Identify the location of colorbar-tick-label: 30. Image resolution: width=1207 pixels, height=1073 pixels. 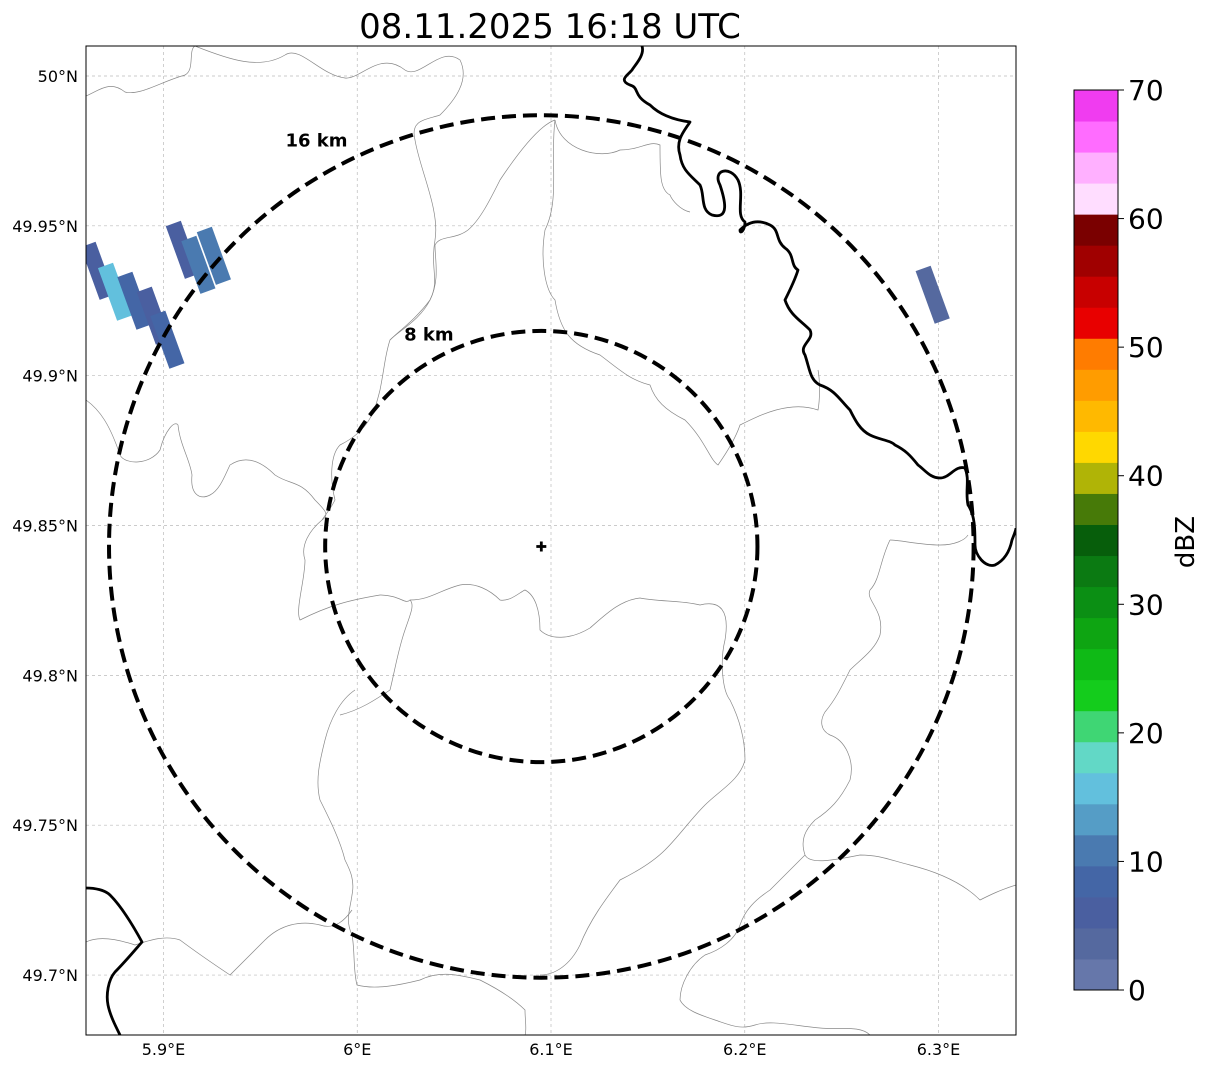
(1146, 604).